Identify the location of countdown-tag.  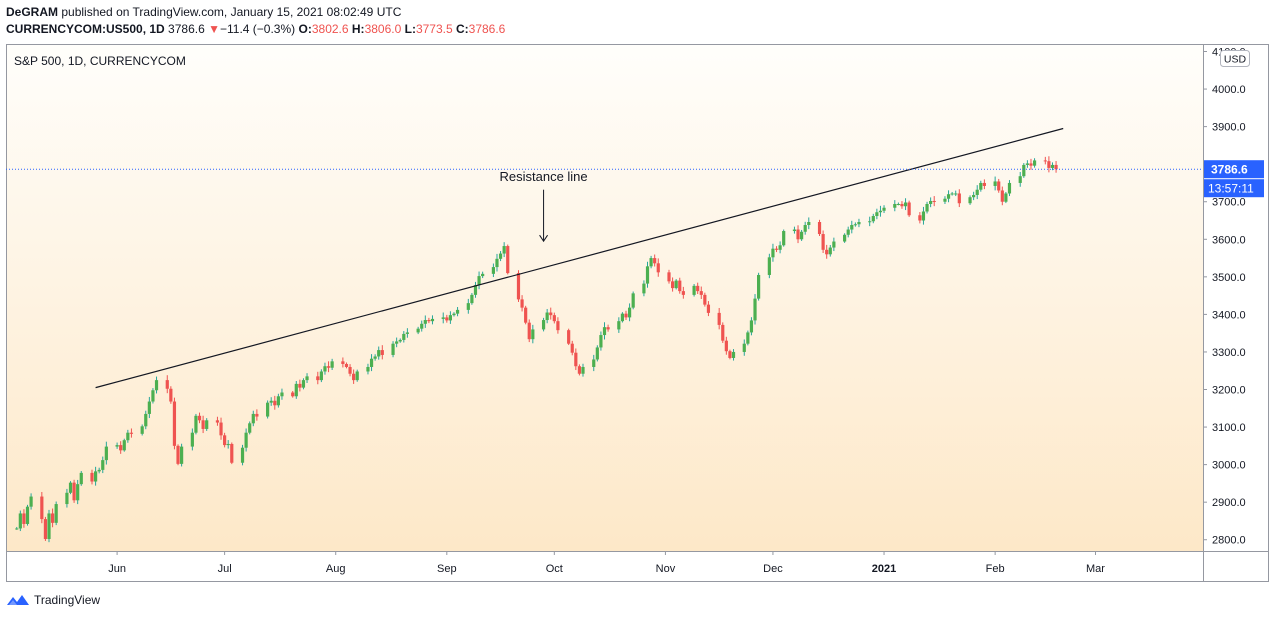
(1234, 188).